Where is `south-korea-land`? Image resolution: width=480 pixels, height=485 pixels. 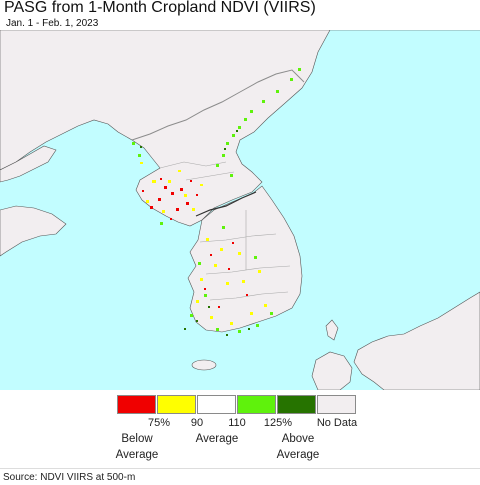 south-korea-land is located at coordinates (245, 259).